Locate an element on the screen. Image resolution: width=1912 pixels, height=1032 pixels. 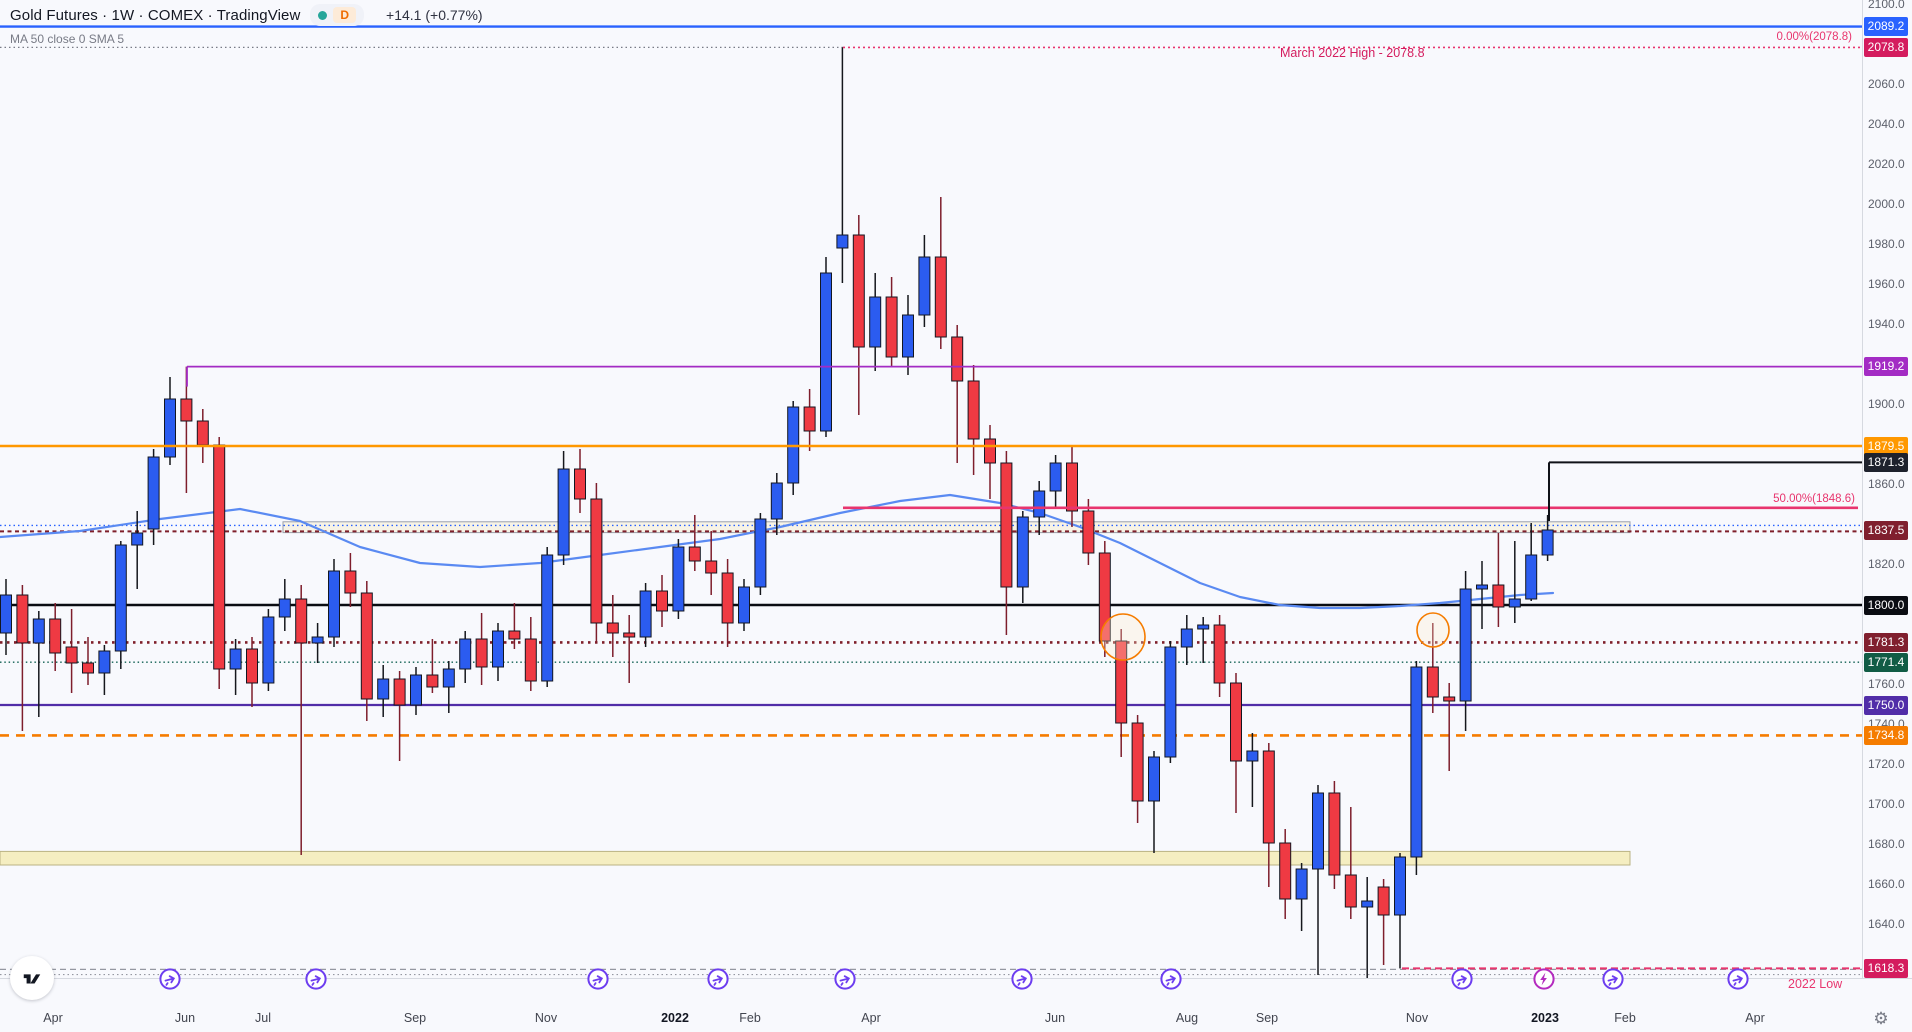
price-level-label: 1837.5 is located at coordinates (1886, 530).